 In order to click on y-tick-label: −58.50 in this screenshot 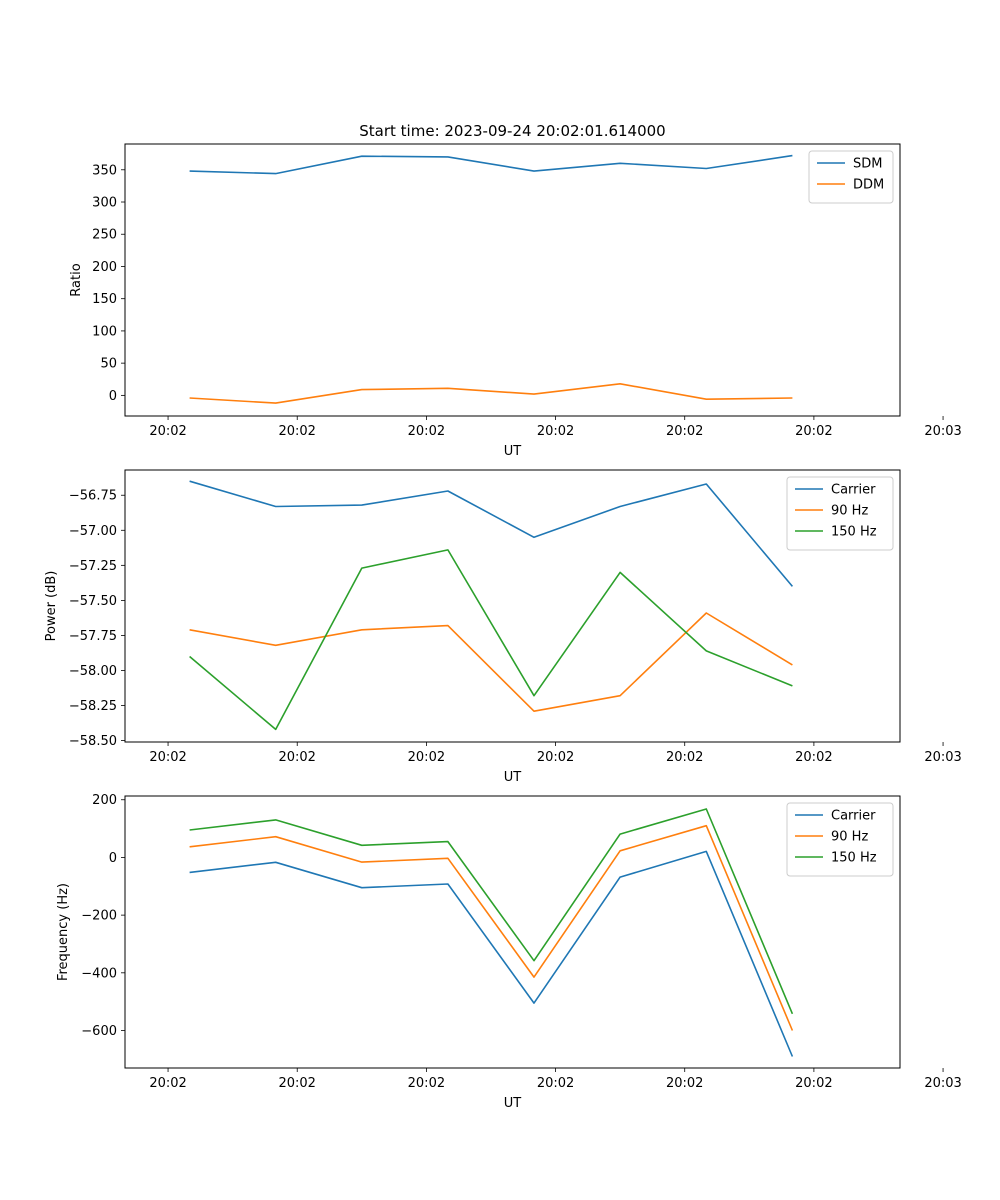, I will do `click(93, 741)`.